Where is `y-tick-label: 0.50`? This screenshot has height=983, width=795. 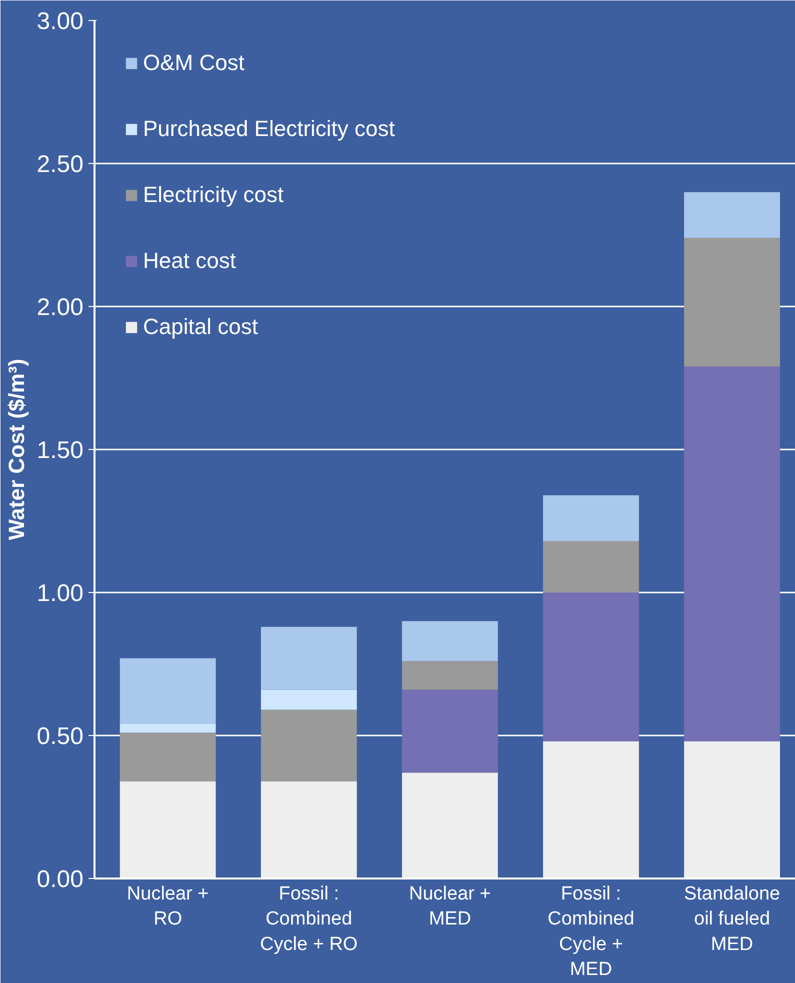 y-tick-label: 0.50 is located at coordinates (60, 736).